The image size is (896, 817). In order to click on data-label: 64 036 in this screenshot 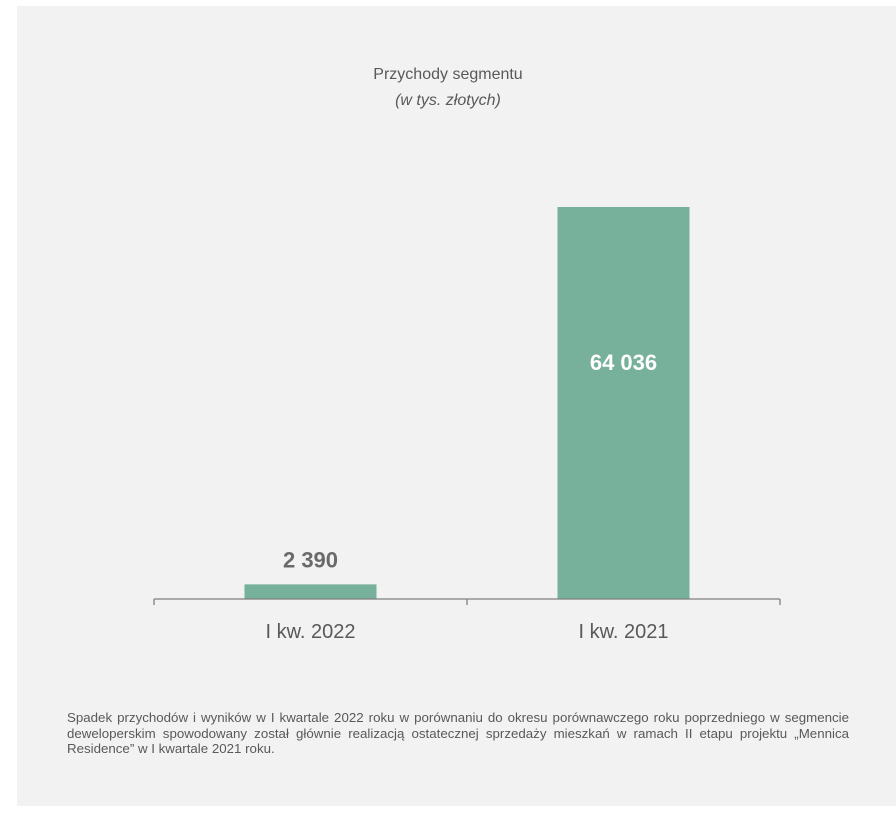, I will do `click(623, 362)`.